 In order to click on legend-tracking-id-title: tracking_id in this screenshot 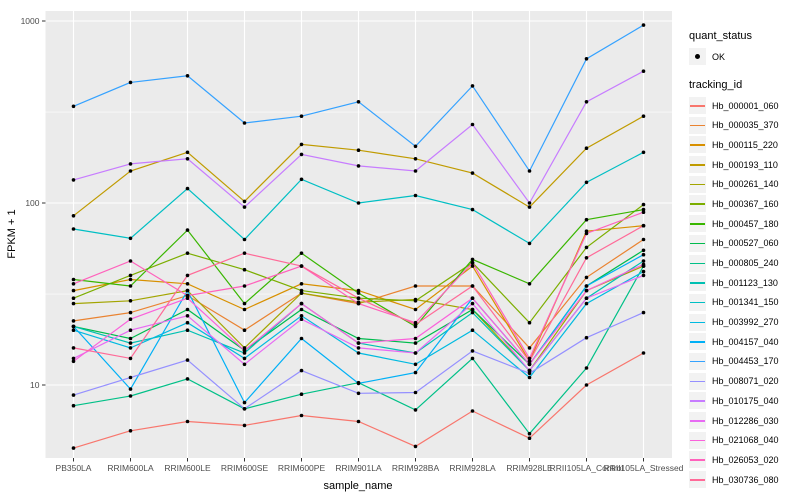, I will do `click(716, 85)`.